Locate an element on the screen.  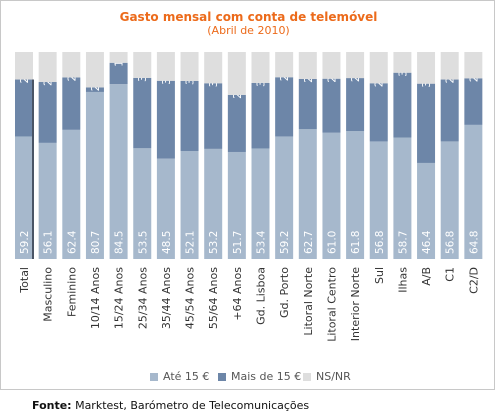
legend-swatch-nsnr is located at coordinates (307, 377).